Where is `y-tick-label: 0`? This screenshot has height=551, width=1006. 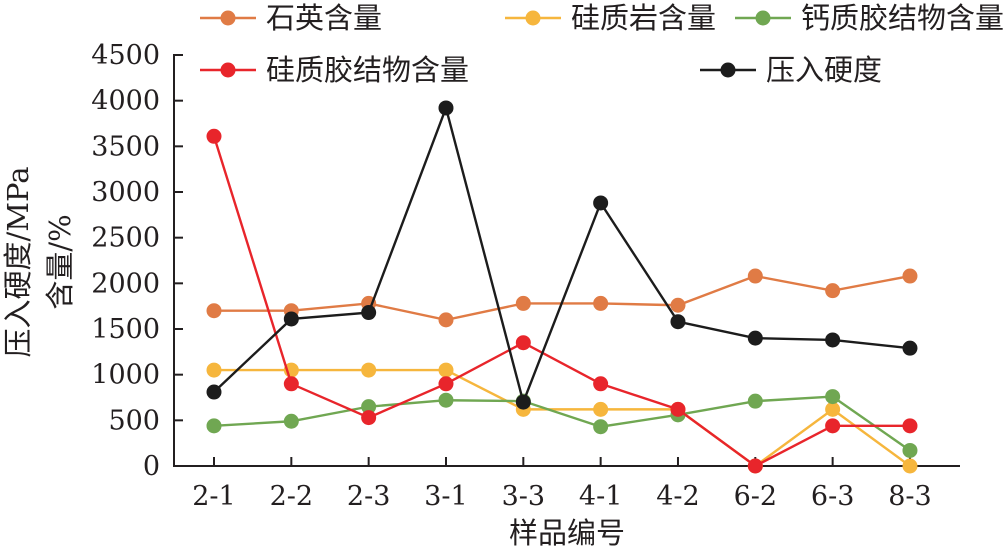 y-tick-label: 0 is located at coordinates (151, 466).